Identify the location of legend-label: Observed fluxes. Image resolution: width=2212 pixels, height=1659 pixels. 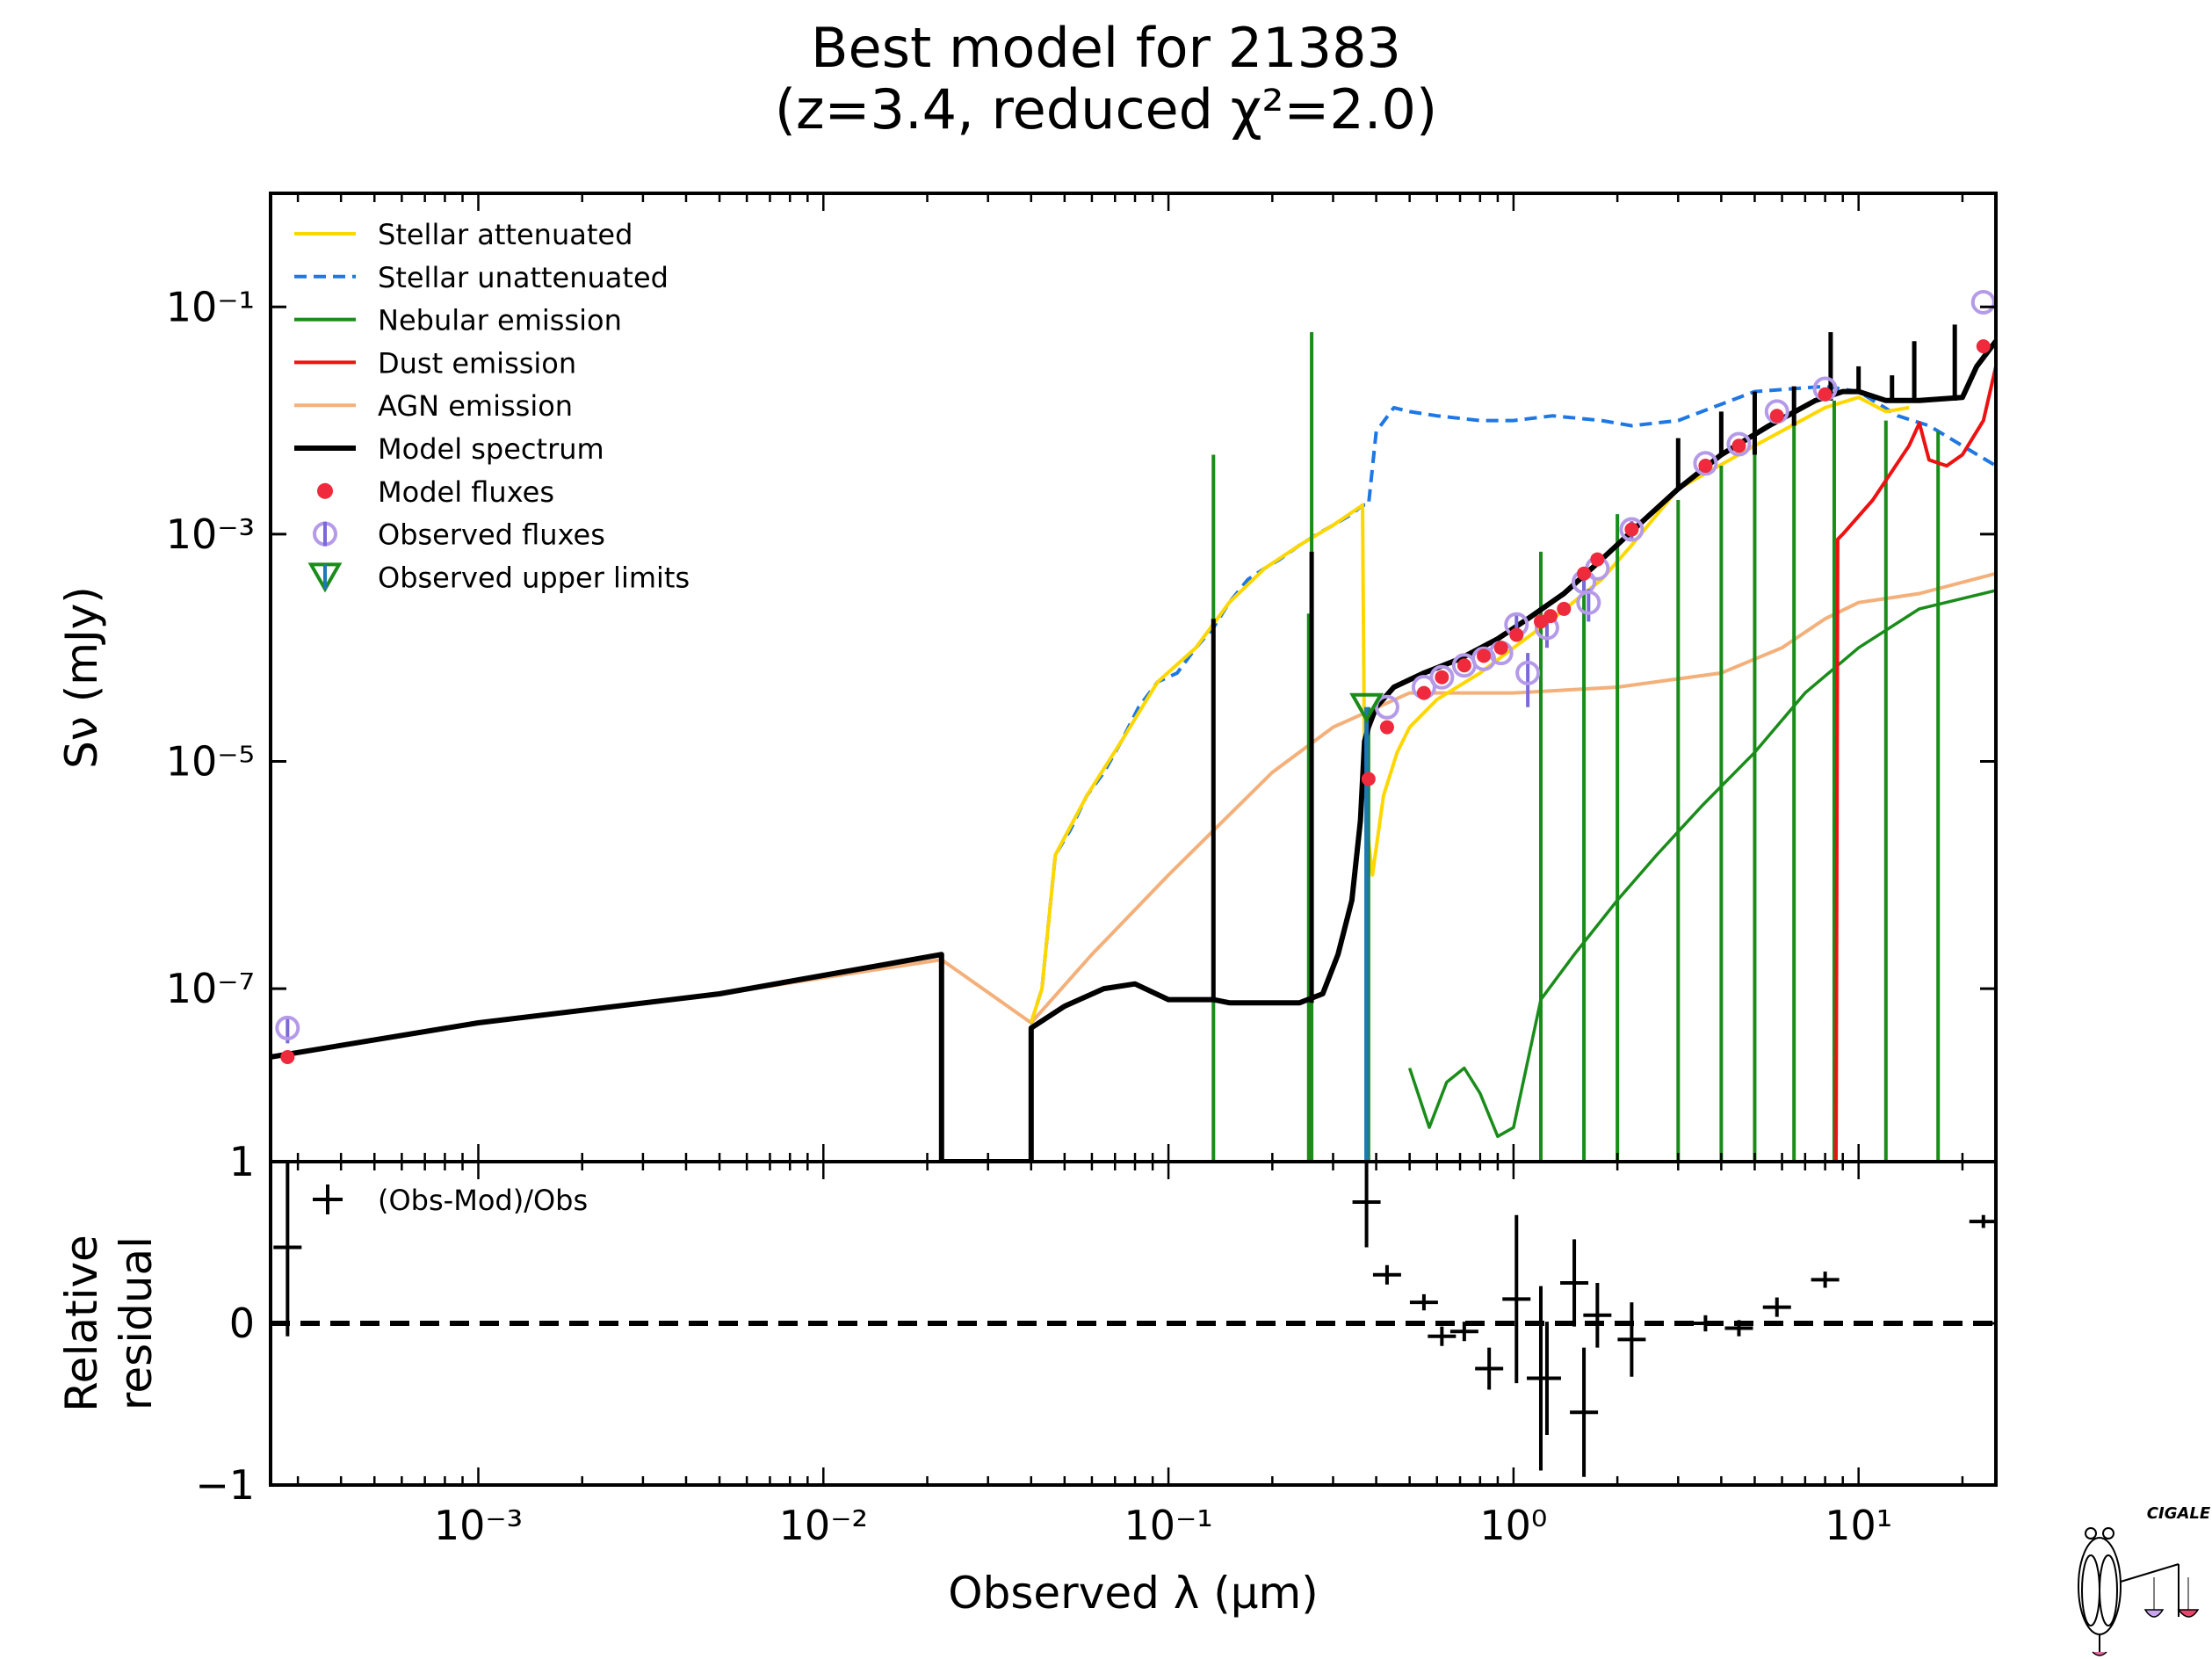
(492, 535).